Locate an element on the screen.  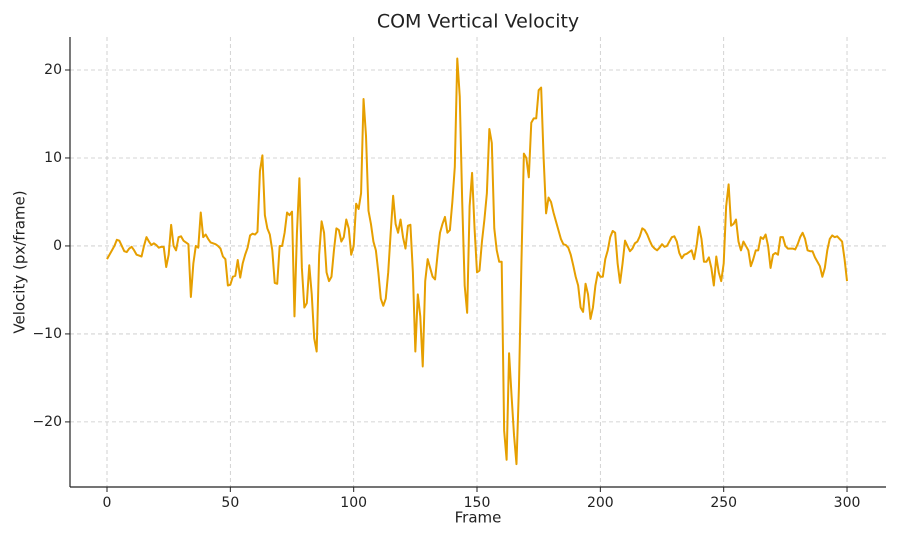
y-tick-label: 20 is located at coordinates (53, 70).